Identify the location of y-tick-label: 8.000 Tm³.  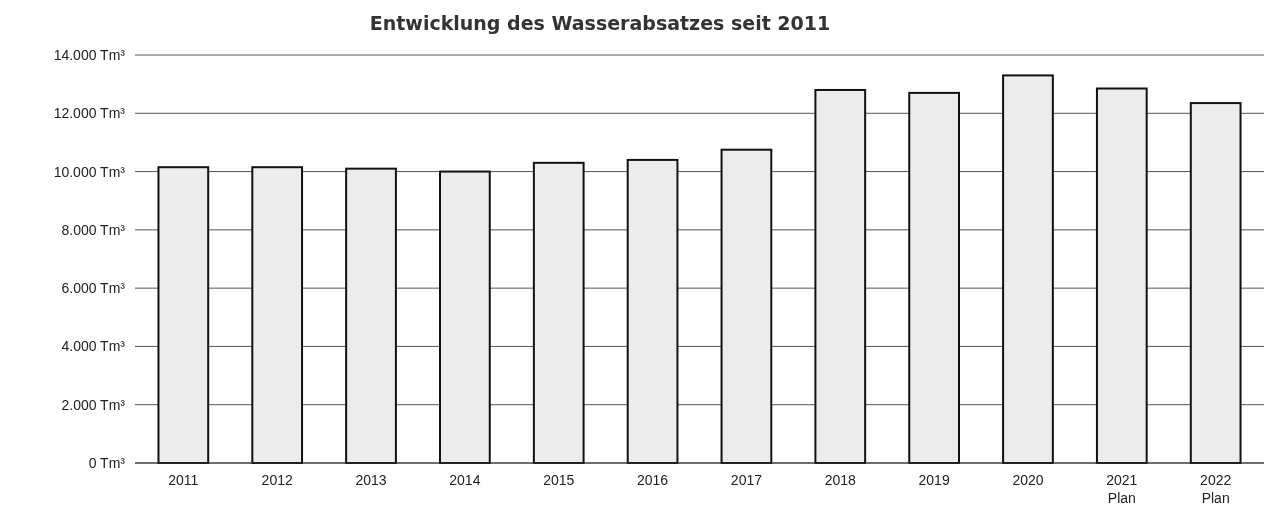
(93, 229).